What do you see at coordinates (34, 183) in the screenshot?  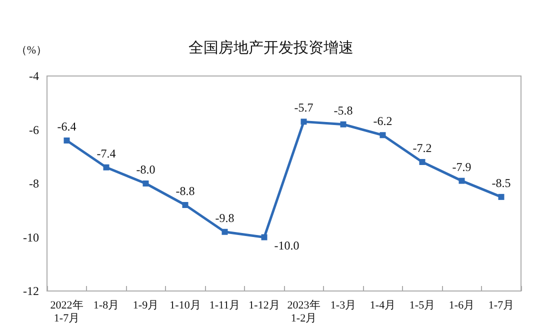 I see `y-tick-label: -8` at bounding box center [34, 183].